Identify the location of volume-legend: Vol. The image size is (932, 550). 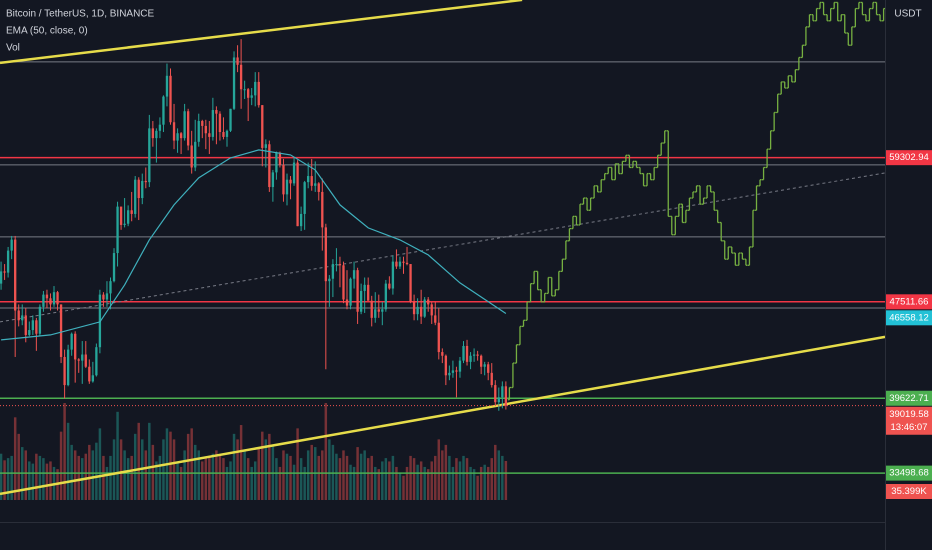
(13, 48).